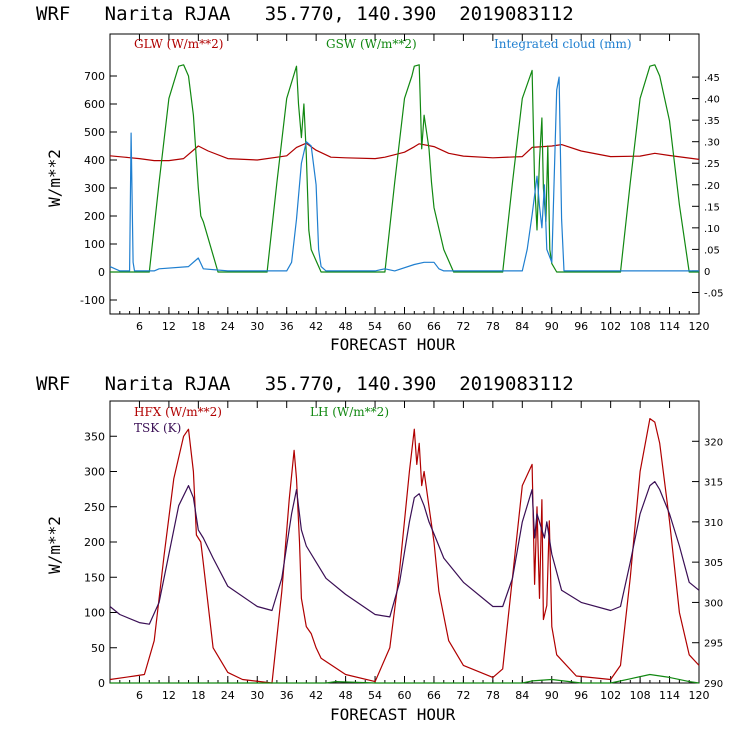 This screenshot has height=740, width=740. I want to click on y2-tick-label: 320, so click(713, 442).